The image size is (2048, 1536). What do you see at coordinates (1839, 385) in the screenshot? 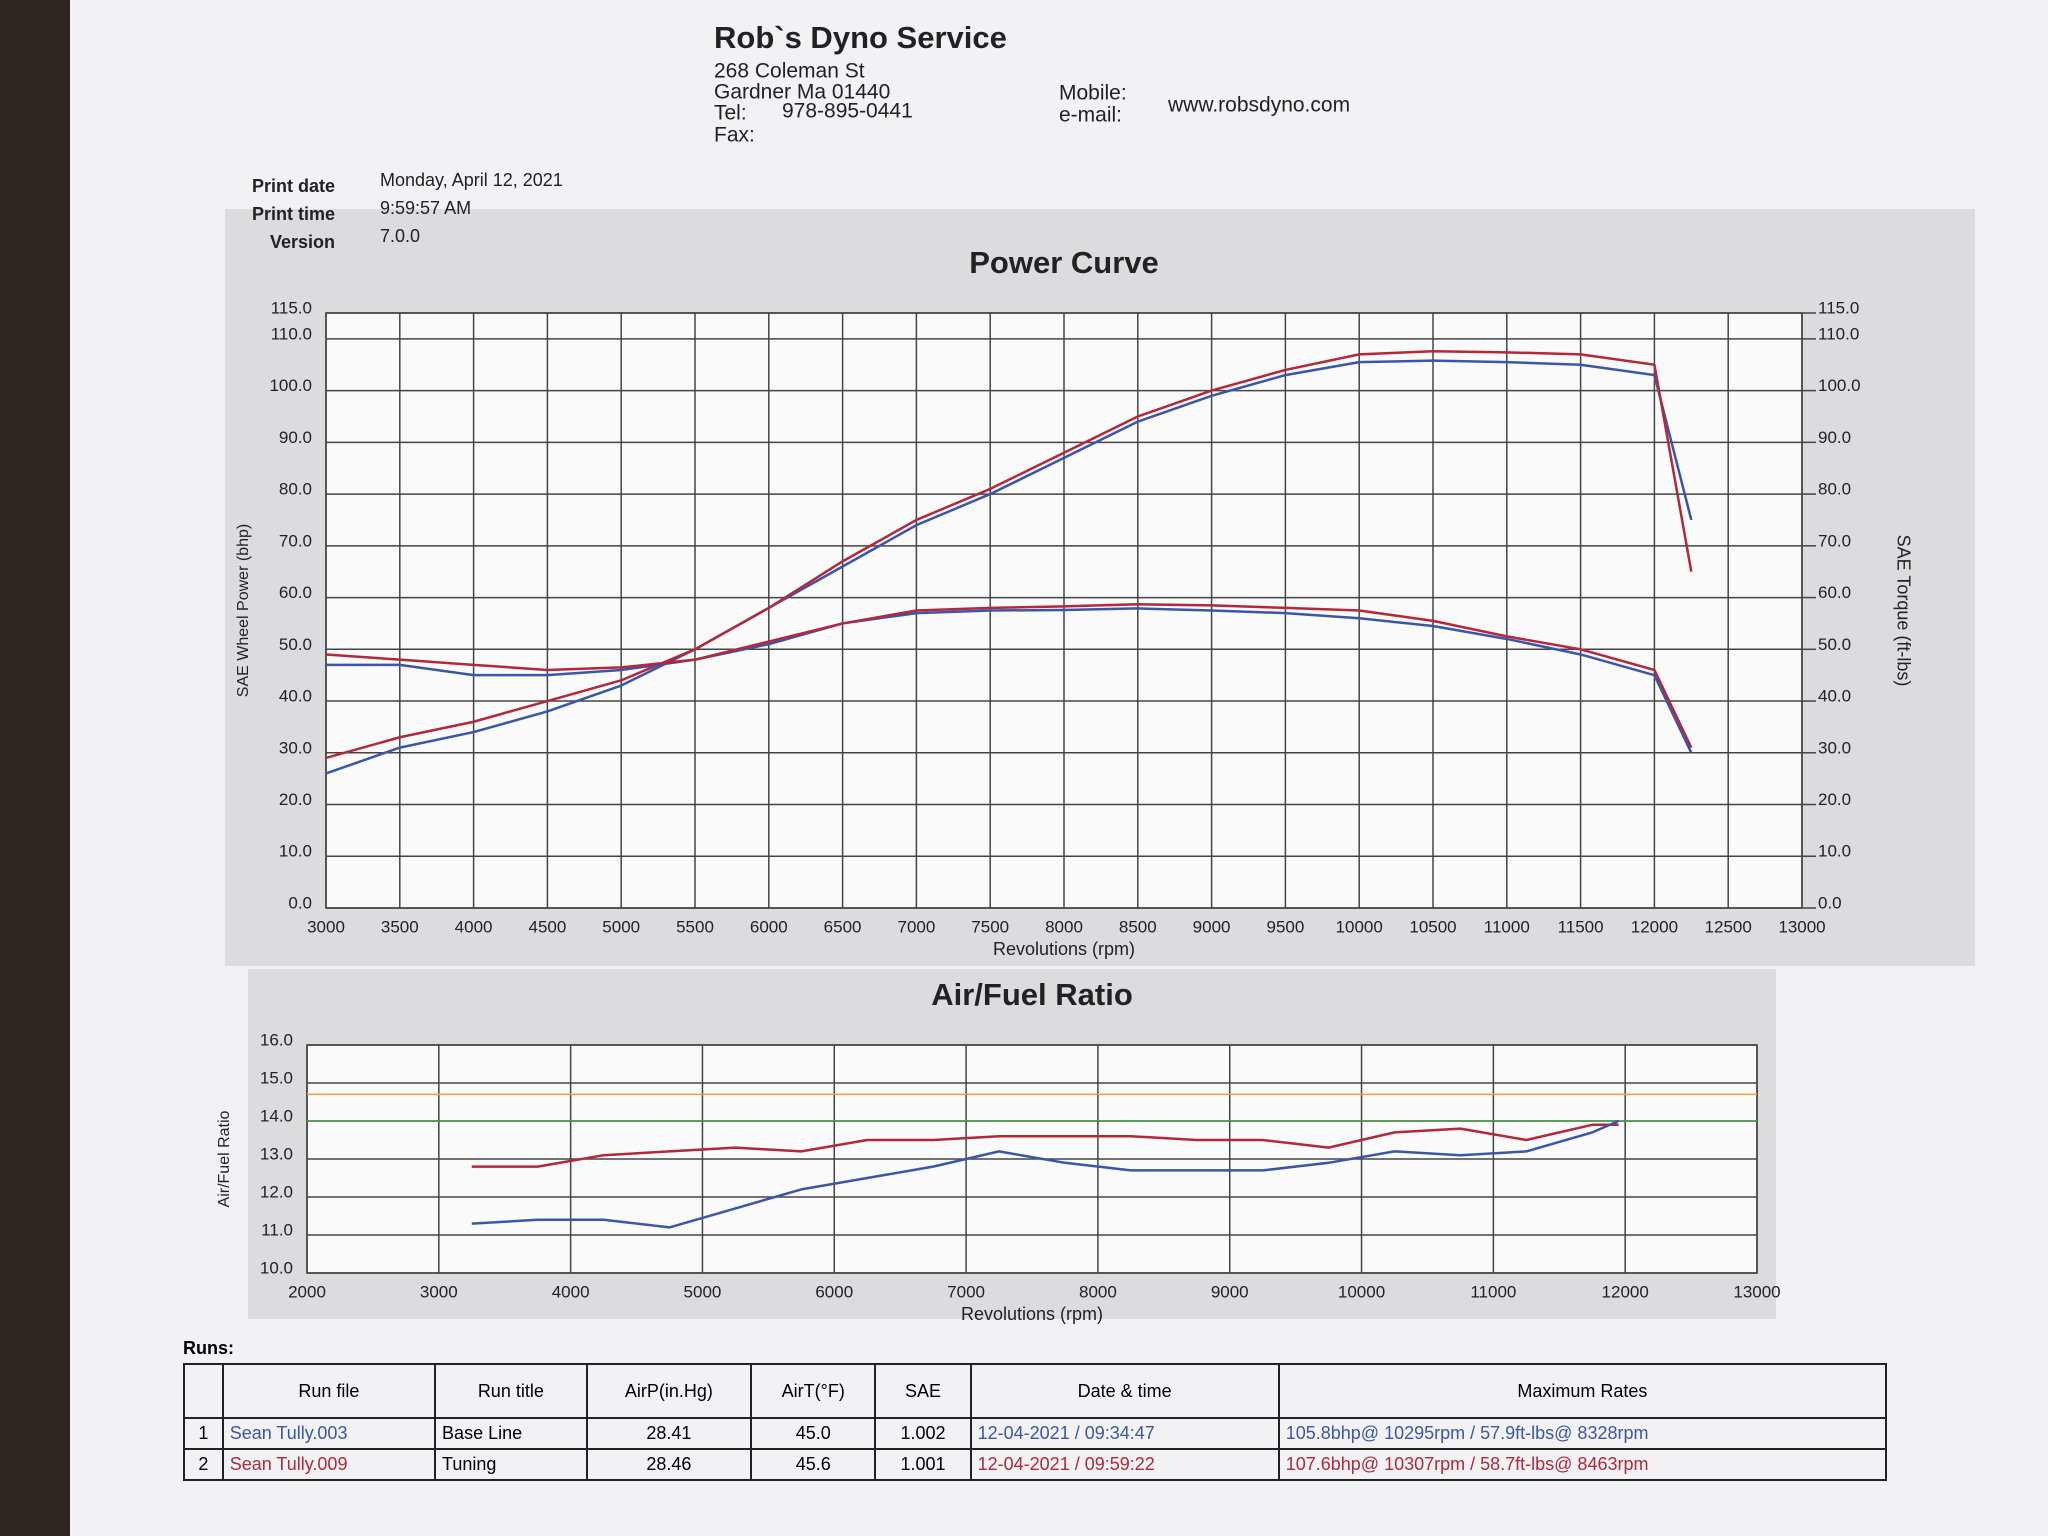
I see `y2-tick-label: 100.0` at bounding box center [1839, 385].